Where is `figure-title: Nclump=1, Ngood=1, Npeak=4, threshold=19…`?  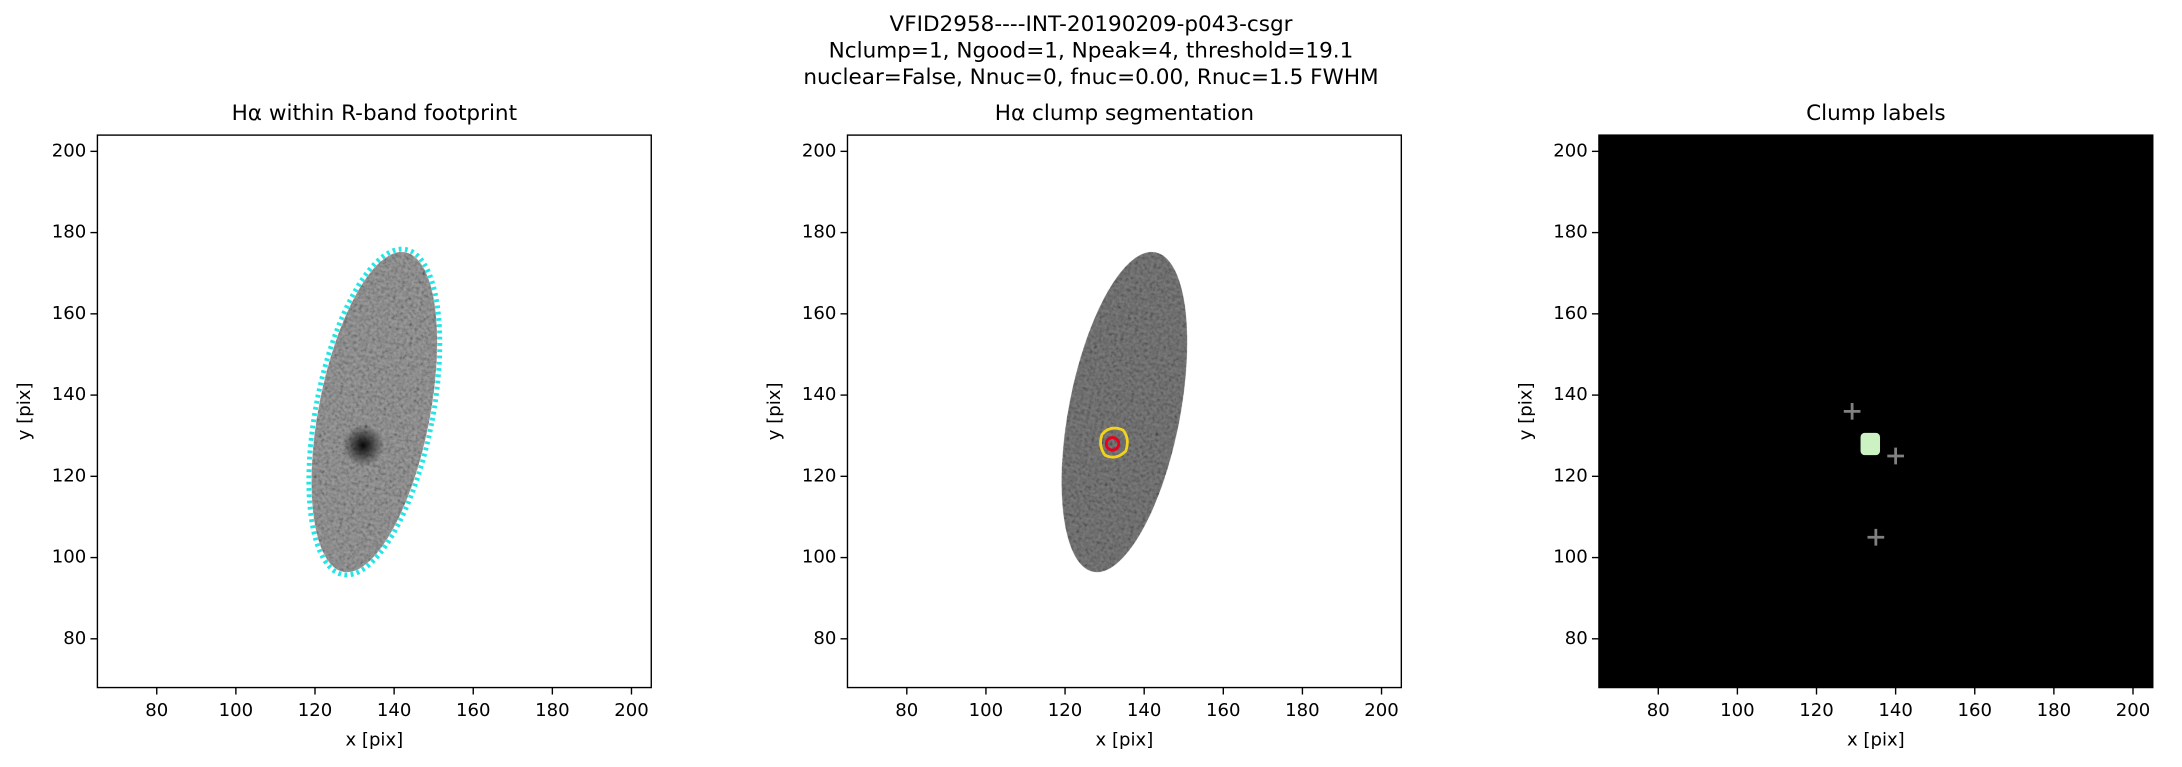 figure-title: Nclump=1, Ngood=1, Npeak=4, threshold=19… is located at coordinates (1091, 51).